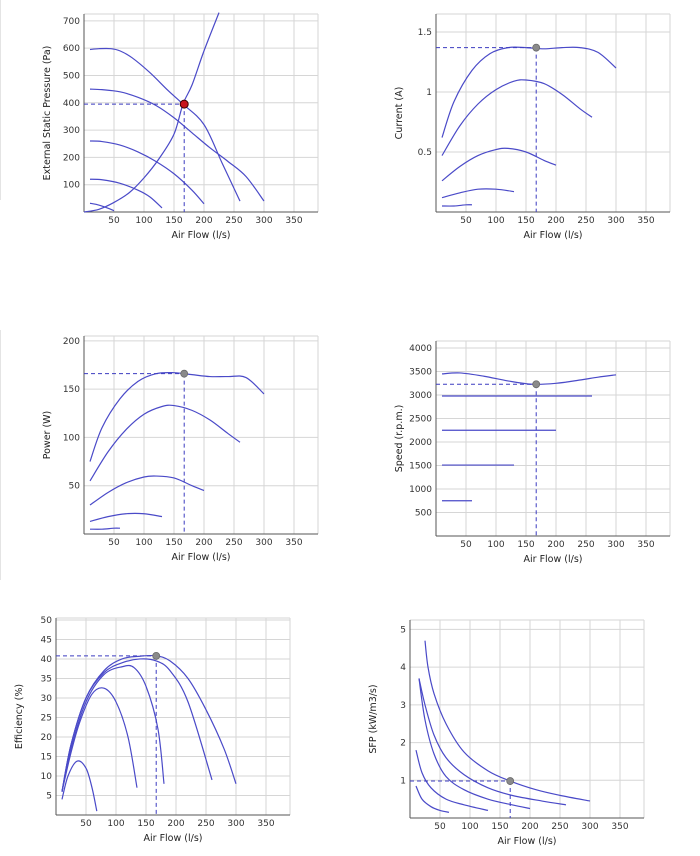  What do you see at coordinates (203, 543) in the screenshot?
I see `power-x-tick-label: 200` at bounding box center [203, 543].